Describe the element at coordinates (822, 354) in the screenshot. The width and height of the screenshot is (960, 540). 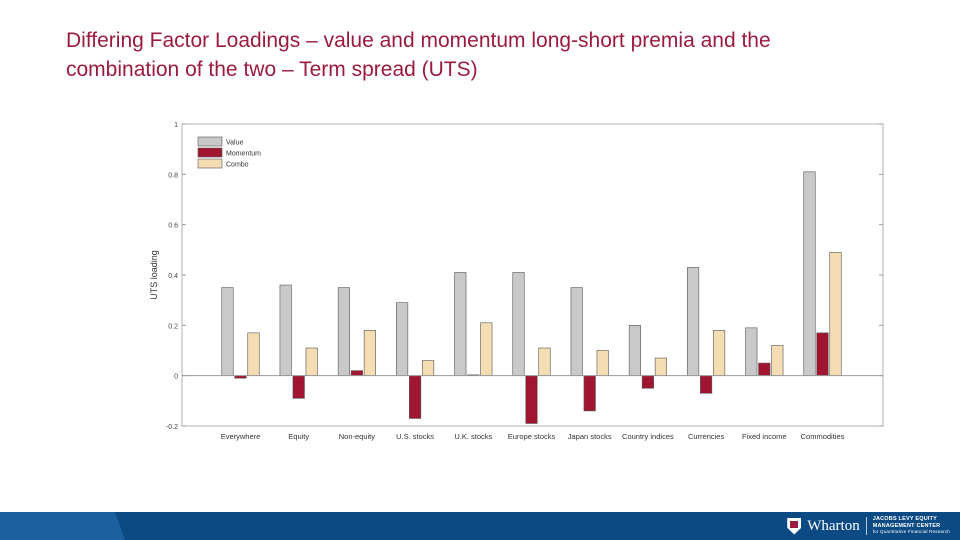
I see `bar-momentum-commodities` at that location.